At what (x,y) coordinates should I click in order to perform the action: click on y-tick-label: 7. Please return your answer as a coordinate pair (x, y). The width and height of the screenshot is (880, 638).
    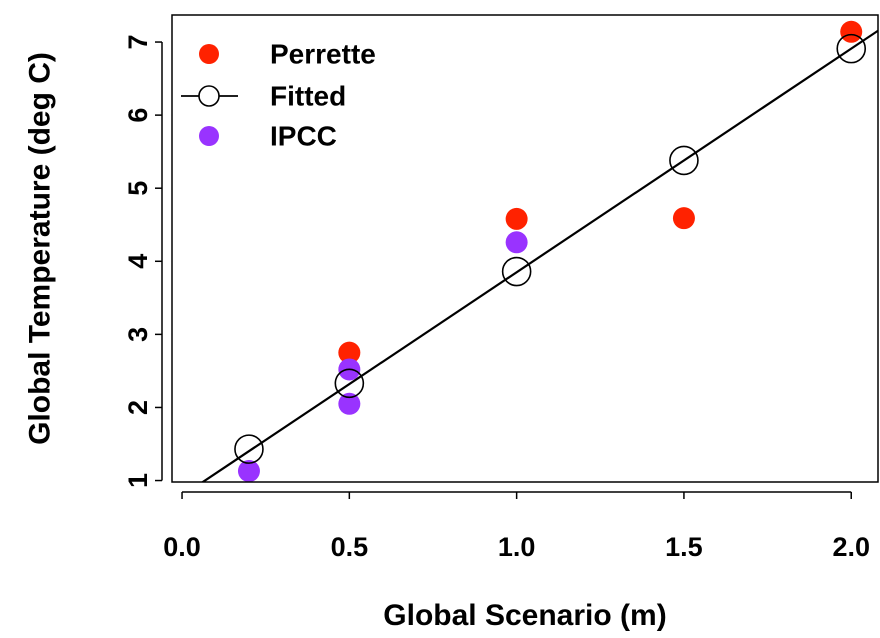
    Looking at the image, I should click on (138, 42).